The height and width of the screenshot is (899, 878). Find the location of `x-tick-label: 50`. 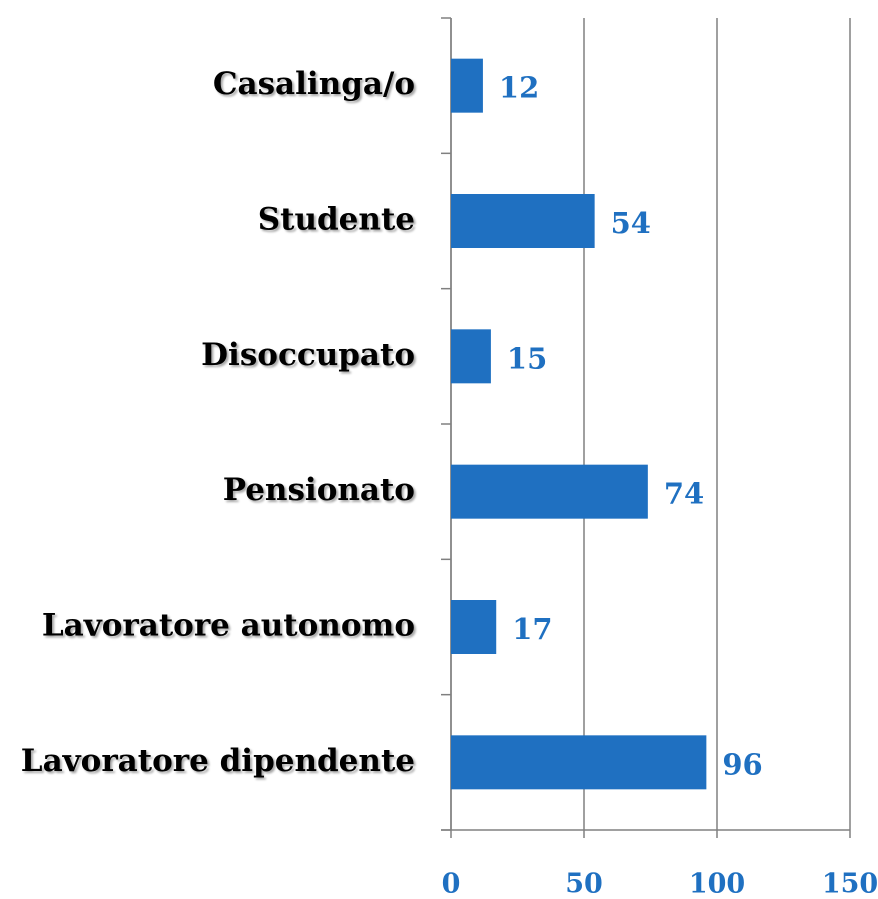

x-tick-label: 50 is located at coordinates (584, 884).